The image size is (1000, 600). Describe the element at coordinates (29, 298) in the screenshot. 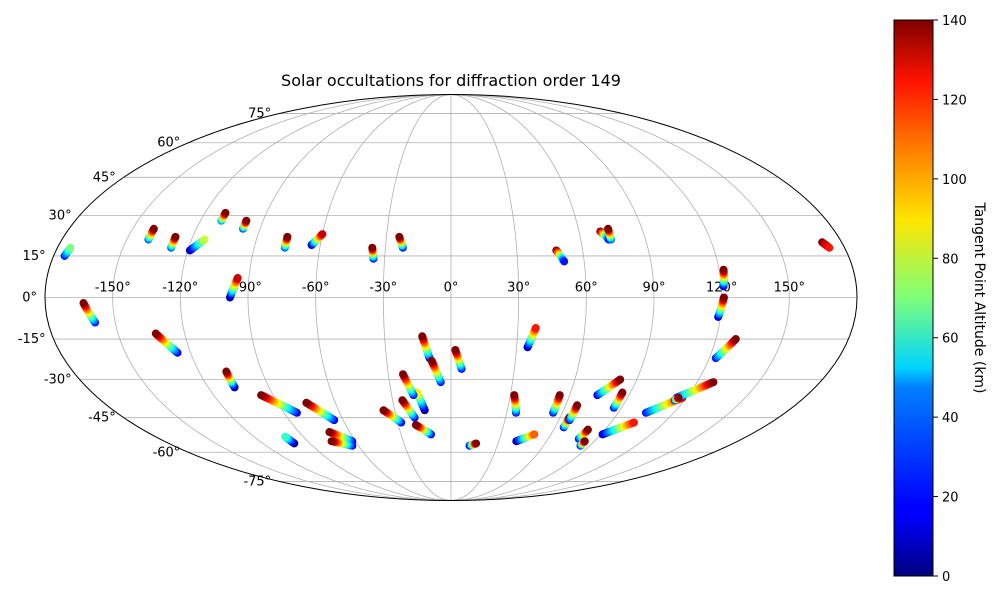

I see `y-tick-label: 0°` at that location.